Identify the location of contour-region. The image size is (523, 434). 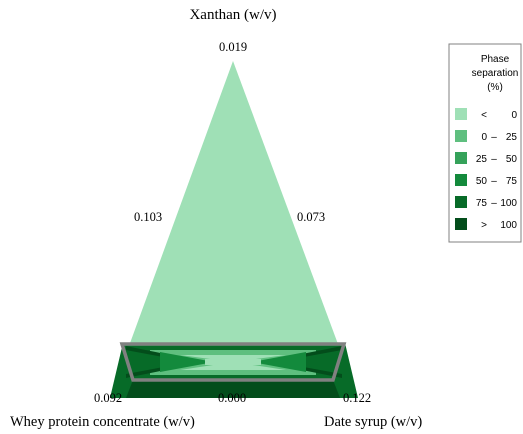
(234, 370).